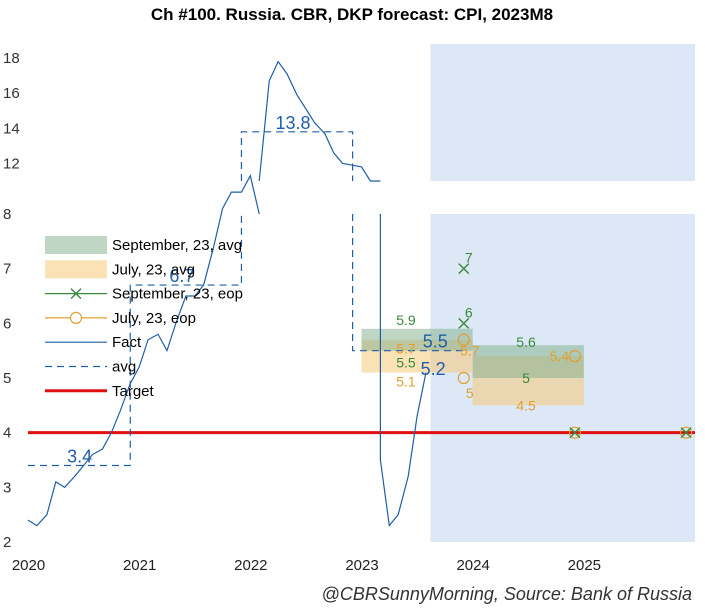 The height and width of the screenshot is (608, 705). What do you see at coordinates (11, 58) in the screenshot?
I see `y-tick-label: 18` at bounding box center [11, 58].